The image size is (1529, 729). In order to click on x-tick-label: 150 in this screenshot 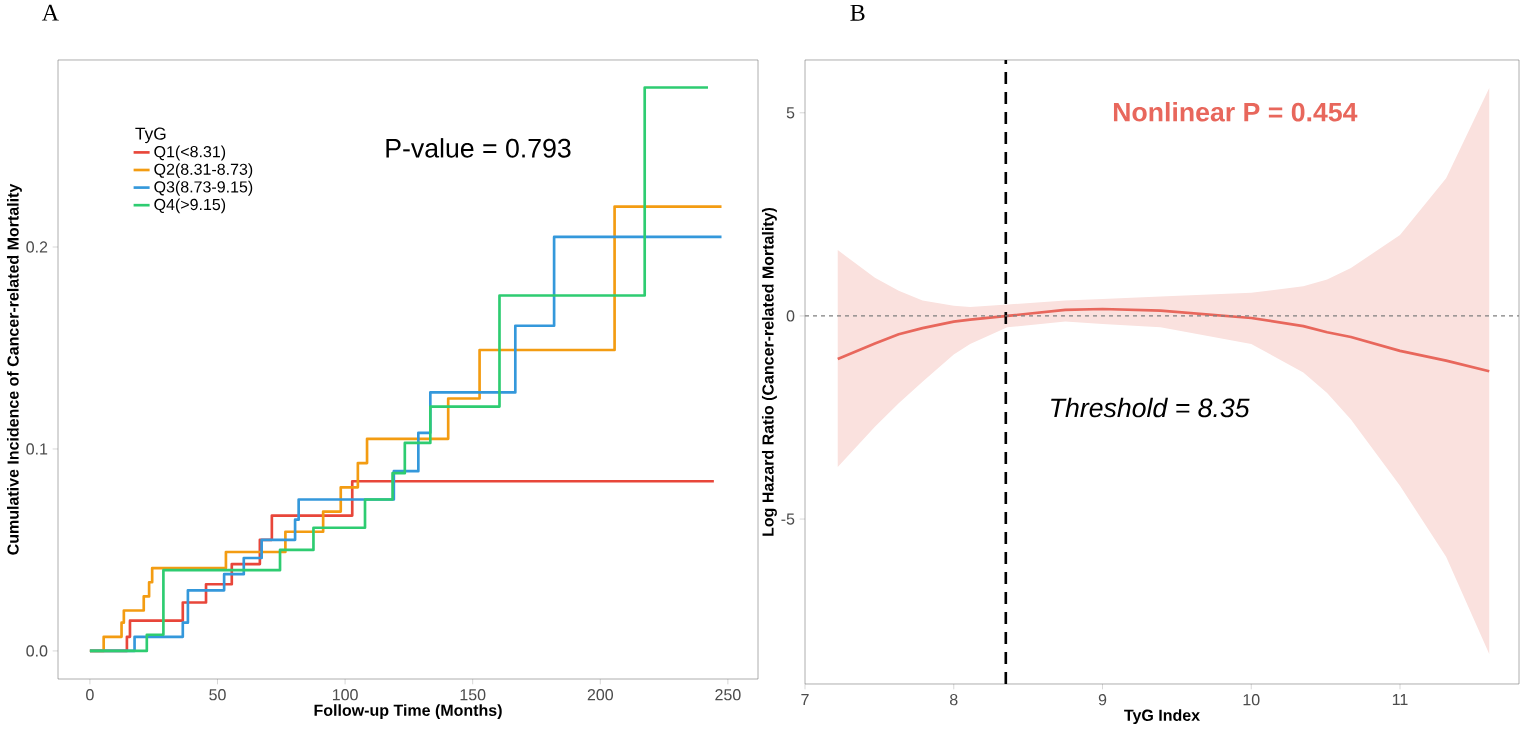, I will do `click(473, 695)`.